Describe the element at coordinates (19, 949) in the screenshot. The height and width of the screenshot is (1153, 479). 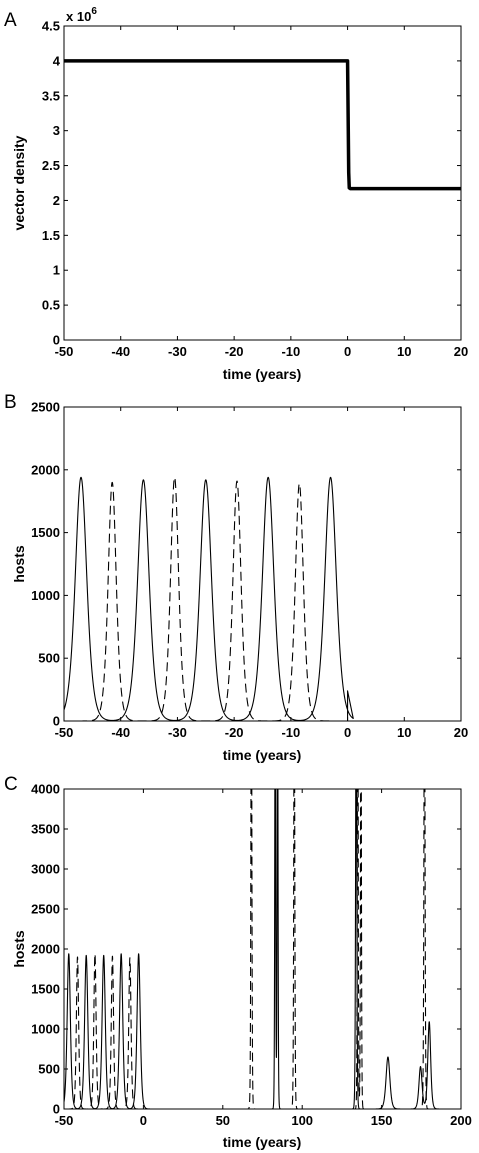
I see `panel-c-y-axis-label: hosts` at that location.